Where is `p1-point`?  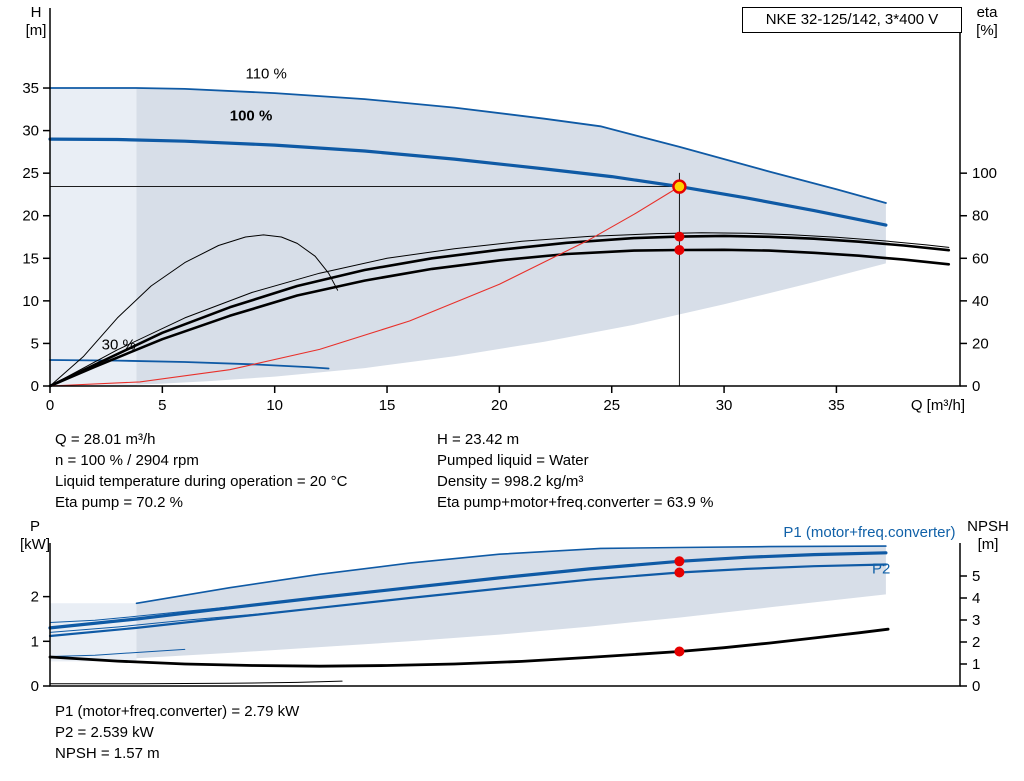 p1-point is located at coordinates (679, 561).